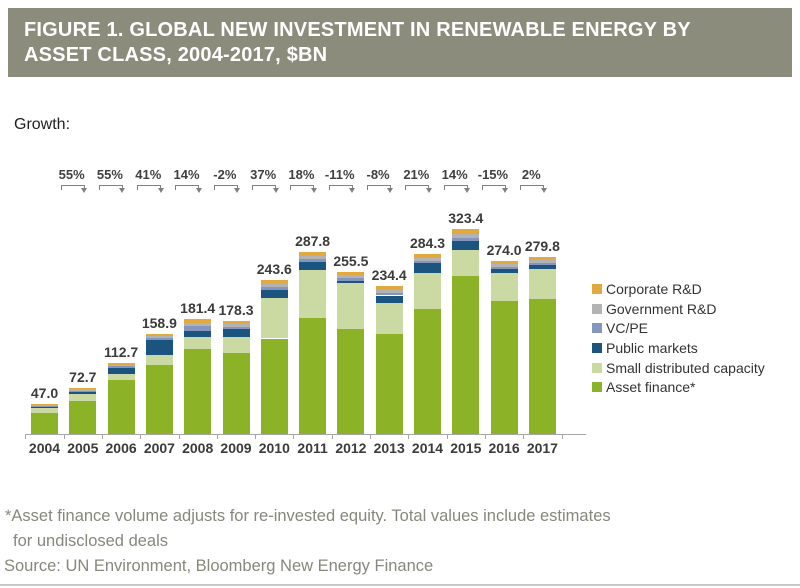 This screenshot has width=800, height=588. Describe the element at coordinates (83, 377) in the screenshot. I see `bar-total-label: 72.7` at that location.